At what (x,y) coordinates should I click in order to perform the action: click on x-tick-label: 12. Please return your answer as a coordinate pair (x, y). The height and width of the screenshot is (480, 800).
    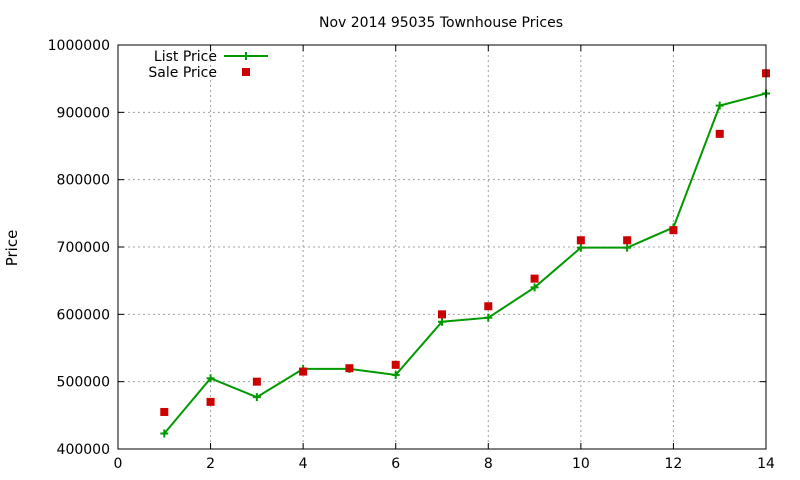
    Looking at the image, I should click on (674, 464).